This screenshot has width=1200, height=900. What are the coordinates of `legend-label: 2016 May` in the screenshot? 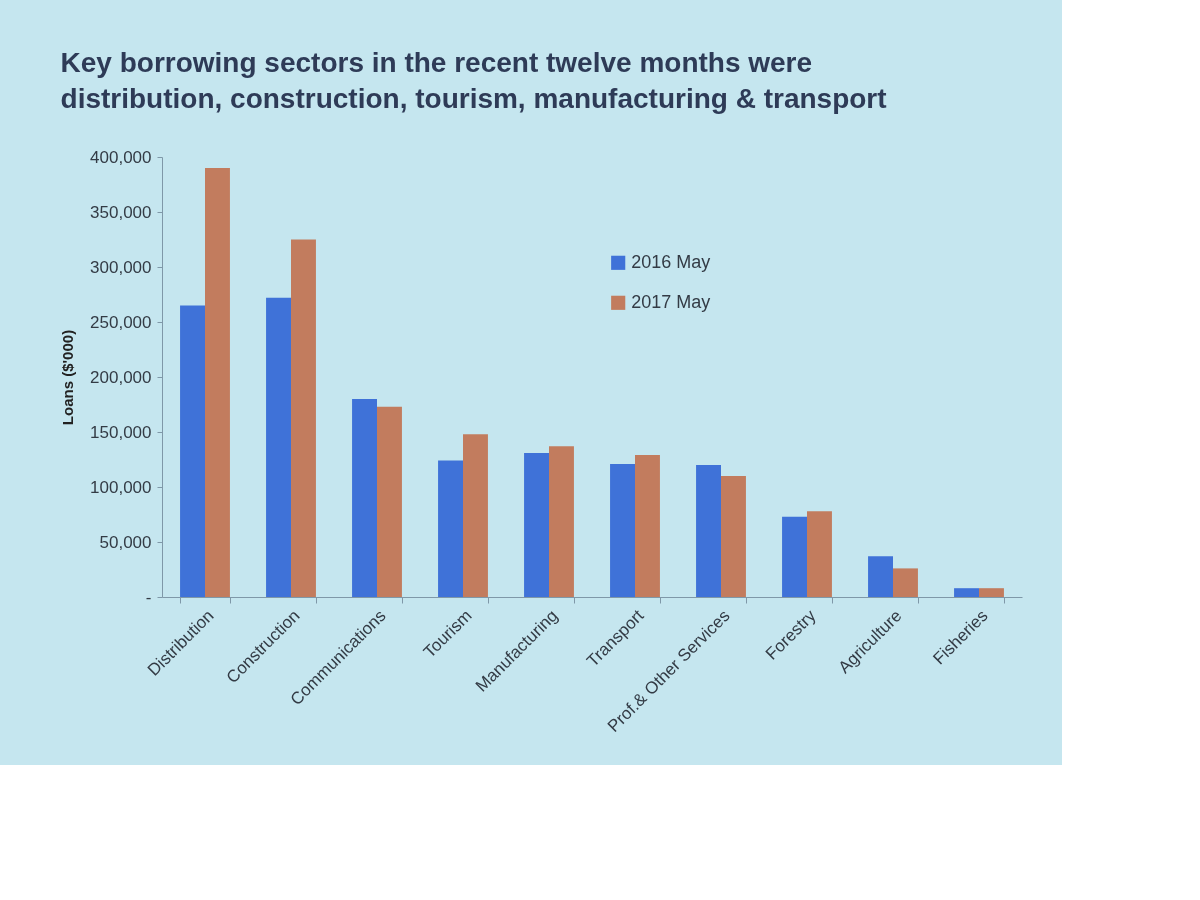 It's located at (671, 261).